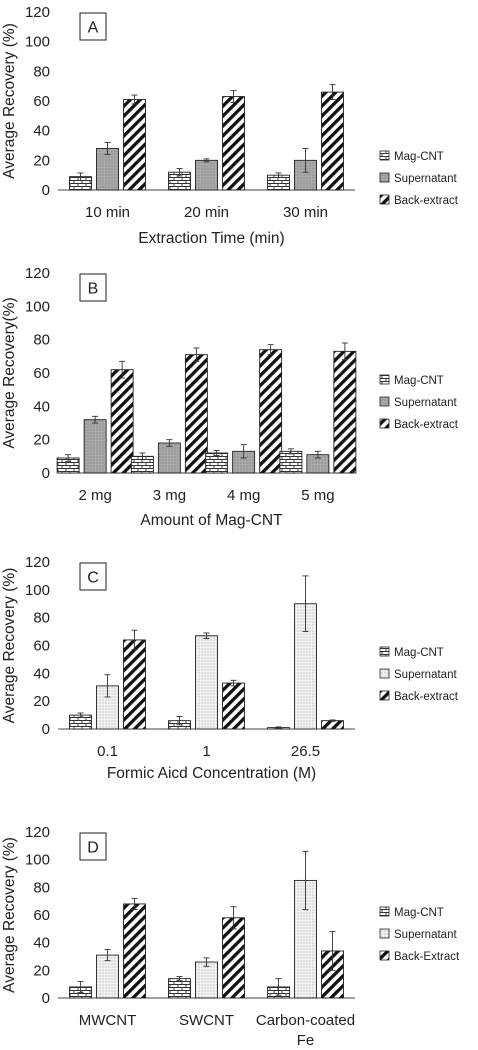 Image resolution: width=478 pixels, height=1050 pixels. What do you see at coordinates (206, 1020) in the screenshot?
I see `x-tick-label: SWCNT` at bounding box center [206, 1020].